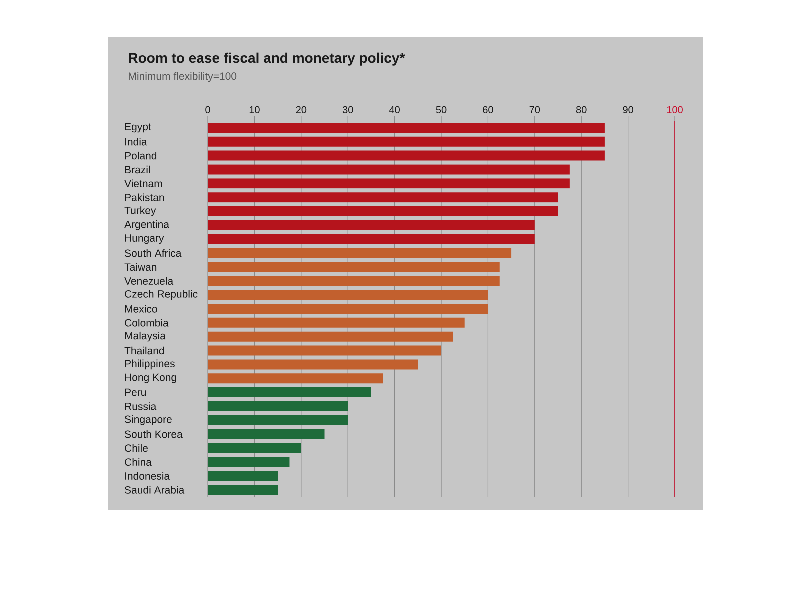 The image size is (810, 604). I want to click on y-tick-label: Malaysia, so click(145, 337).